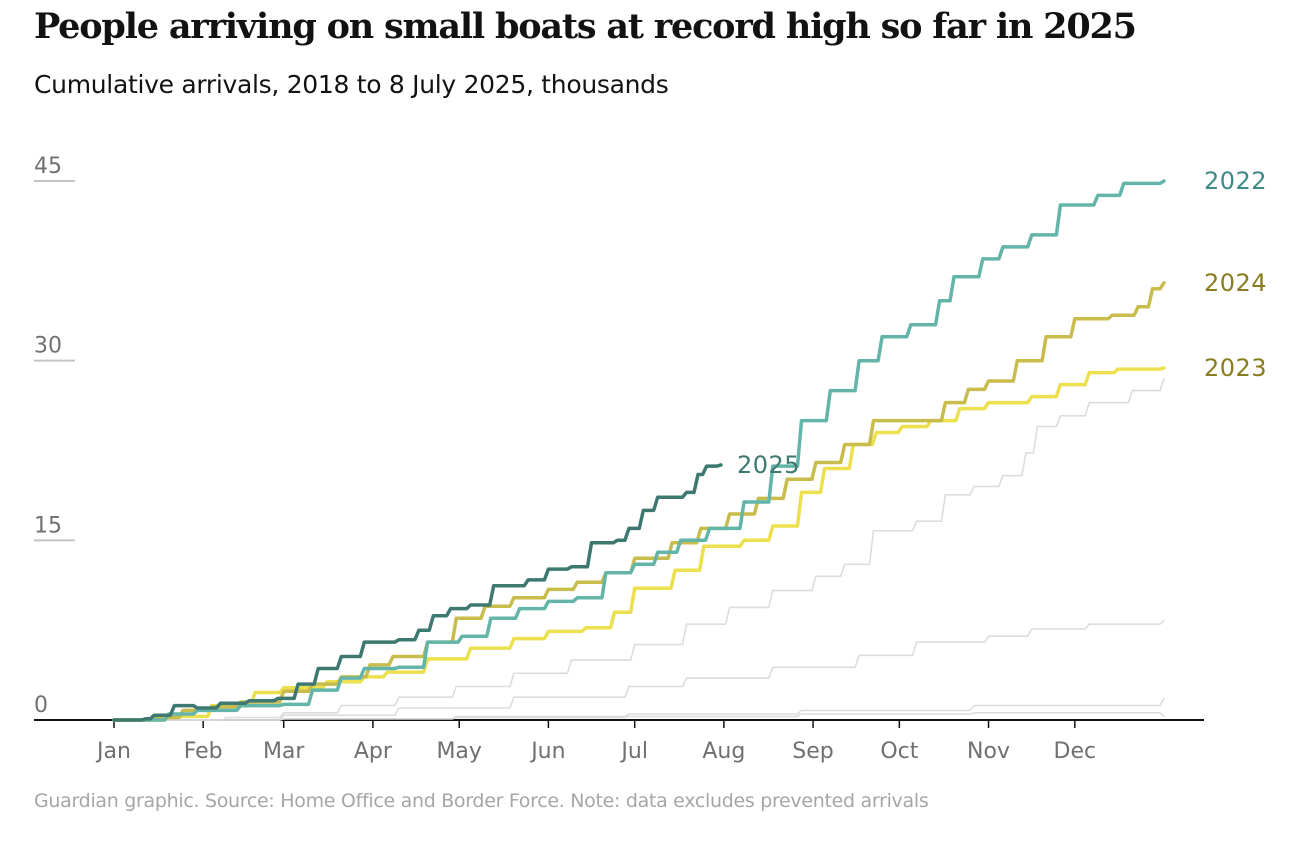 This screenshot has width=1304, height=844. Describe the element at coordinates (1235, 368) in the screenshot. I see `series-label-2023: 2023` at that location.